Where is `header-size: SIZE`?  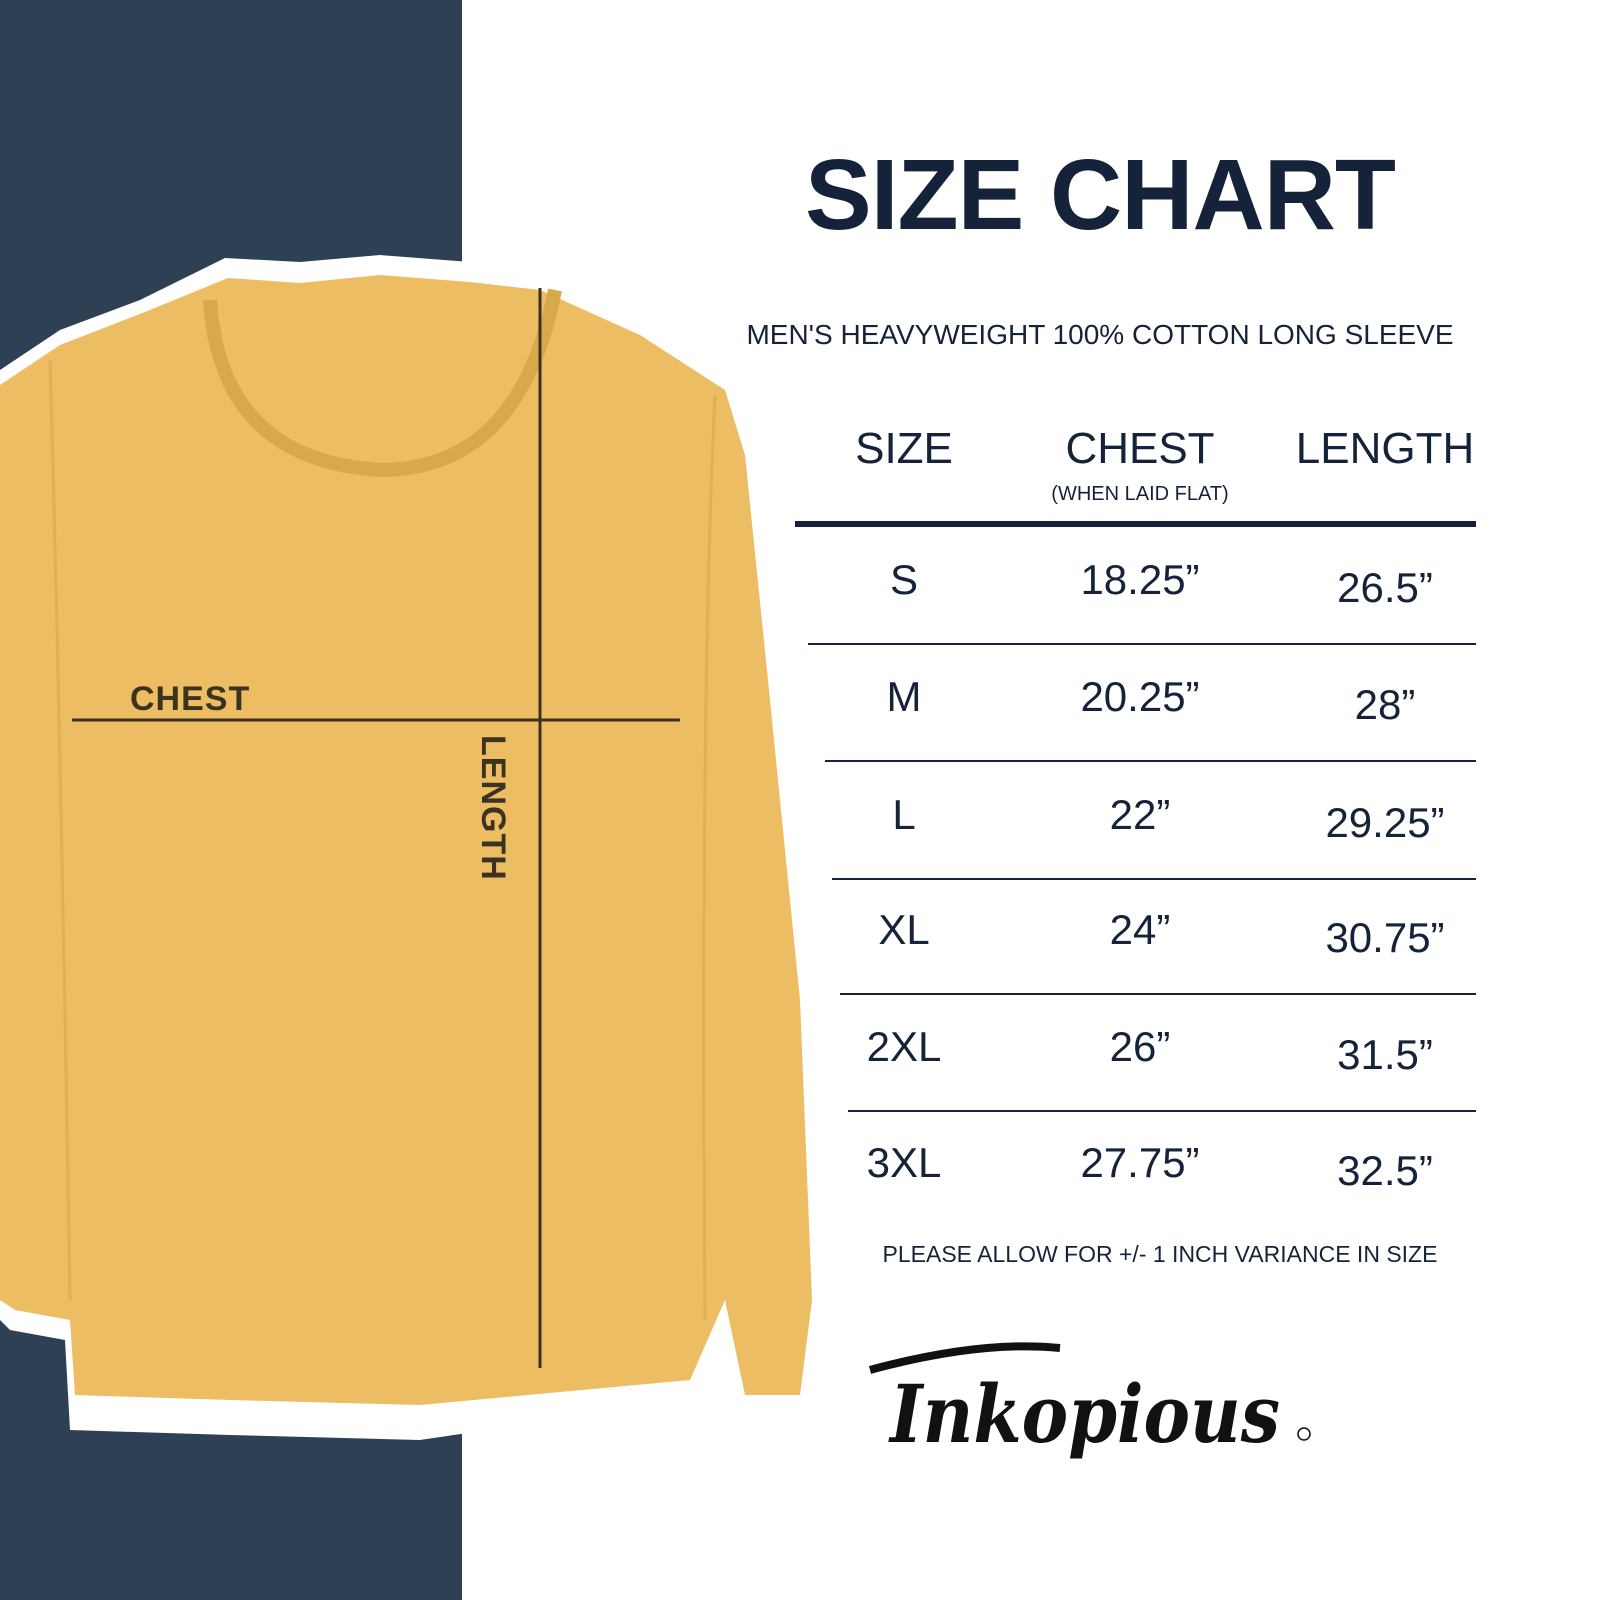
header-size: SIZE is located at coordinates (904, 448).